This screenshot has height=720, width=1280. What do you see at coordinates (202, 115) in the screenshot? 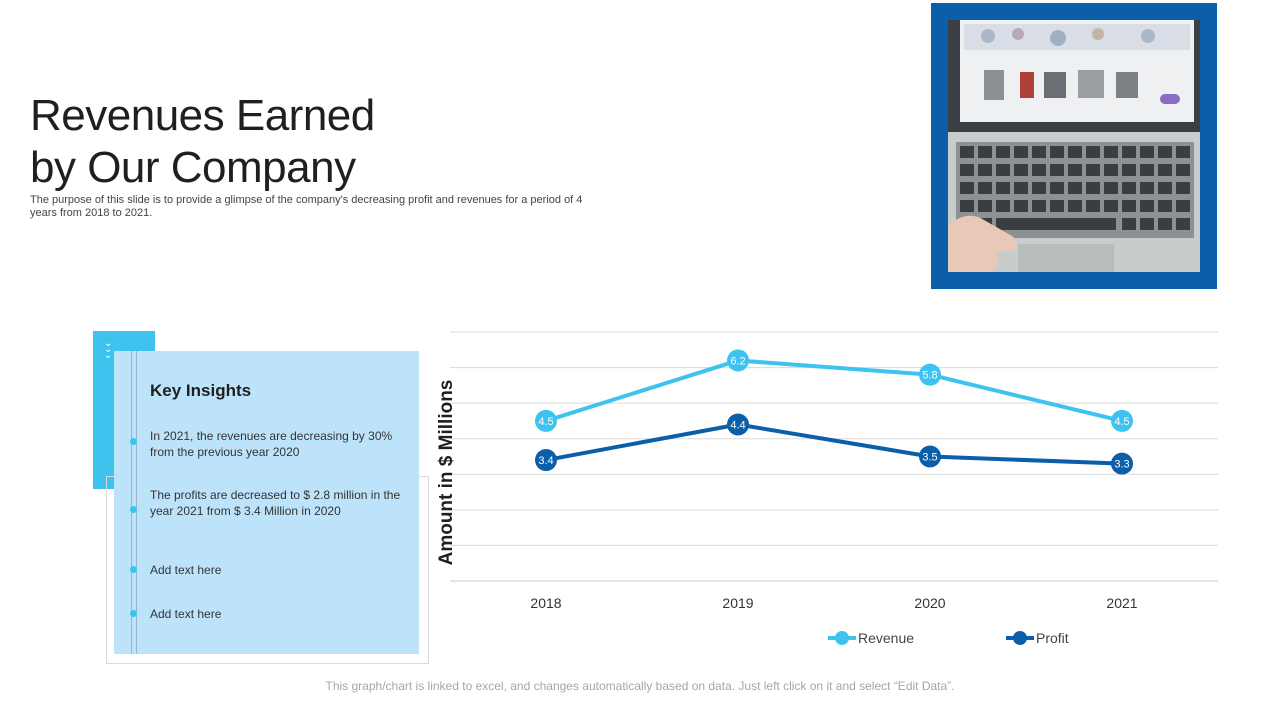
I see `slide-title-line-1: Revenues Earned` at bounding box center [202, 115].